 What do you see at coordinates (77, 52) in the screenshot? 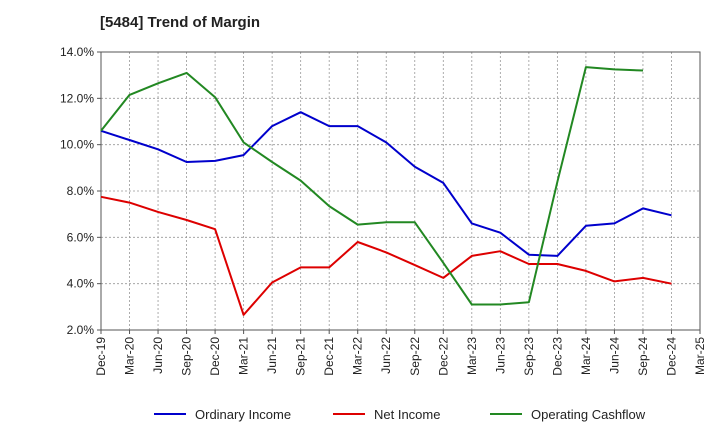
I see `y-tick-label: 14.0%` at bounding box center [77, 52].